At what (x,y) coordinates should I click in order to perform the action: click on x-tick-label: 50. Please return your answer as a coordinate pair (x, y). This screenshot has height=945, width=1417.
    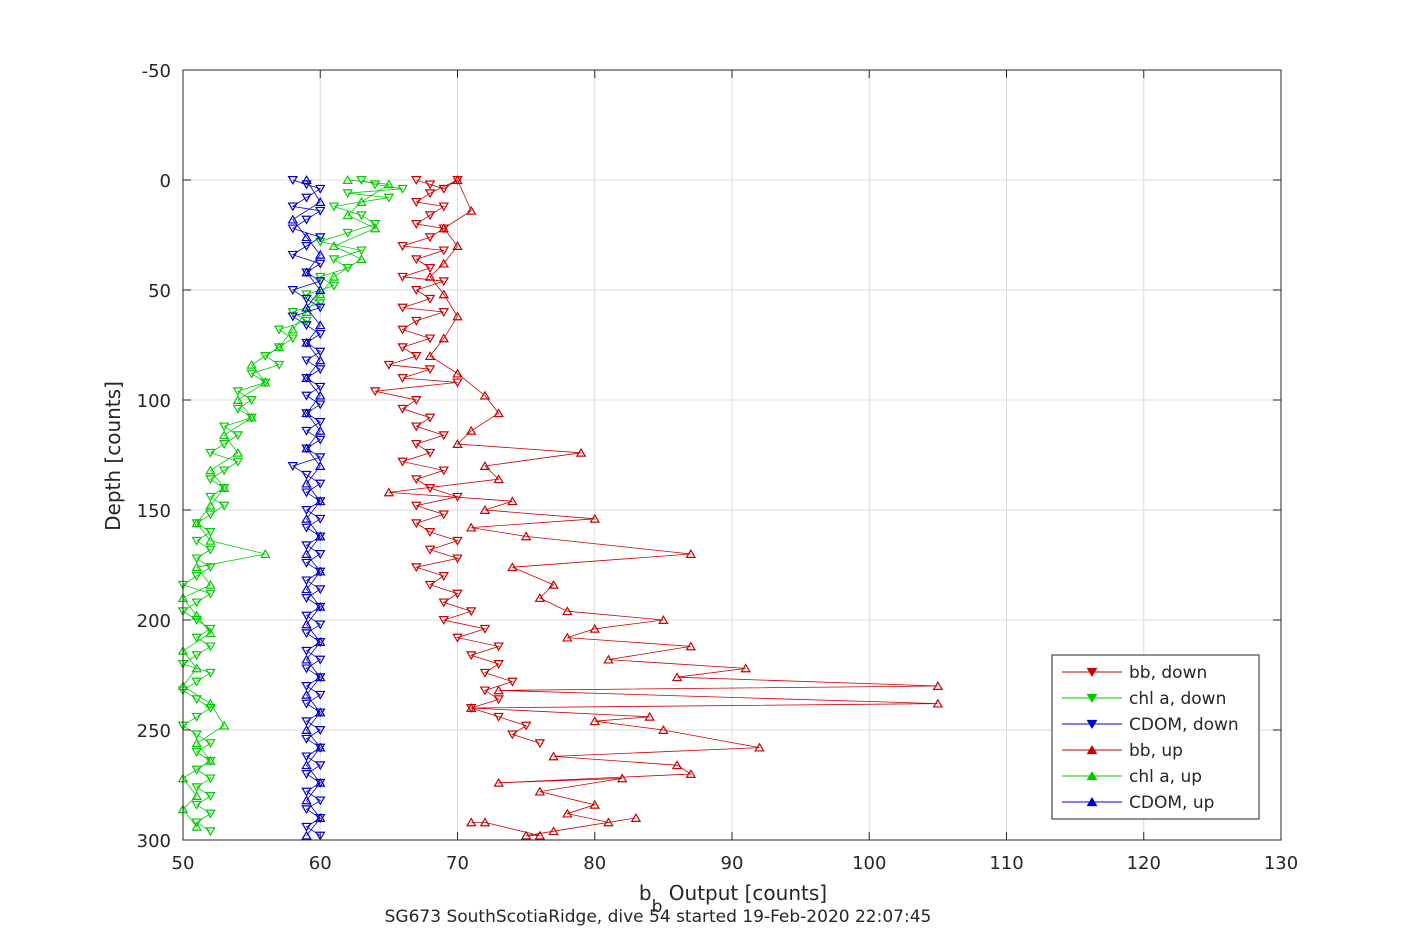
    Looking at the image, I should click on (183, 863).